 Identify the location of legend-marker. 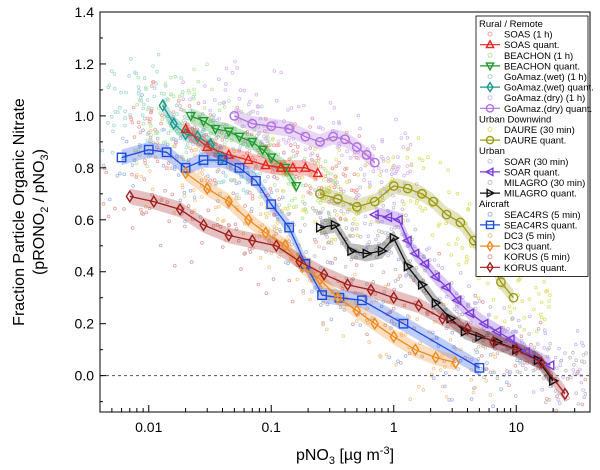
(490, 44).